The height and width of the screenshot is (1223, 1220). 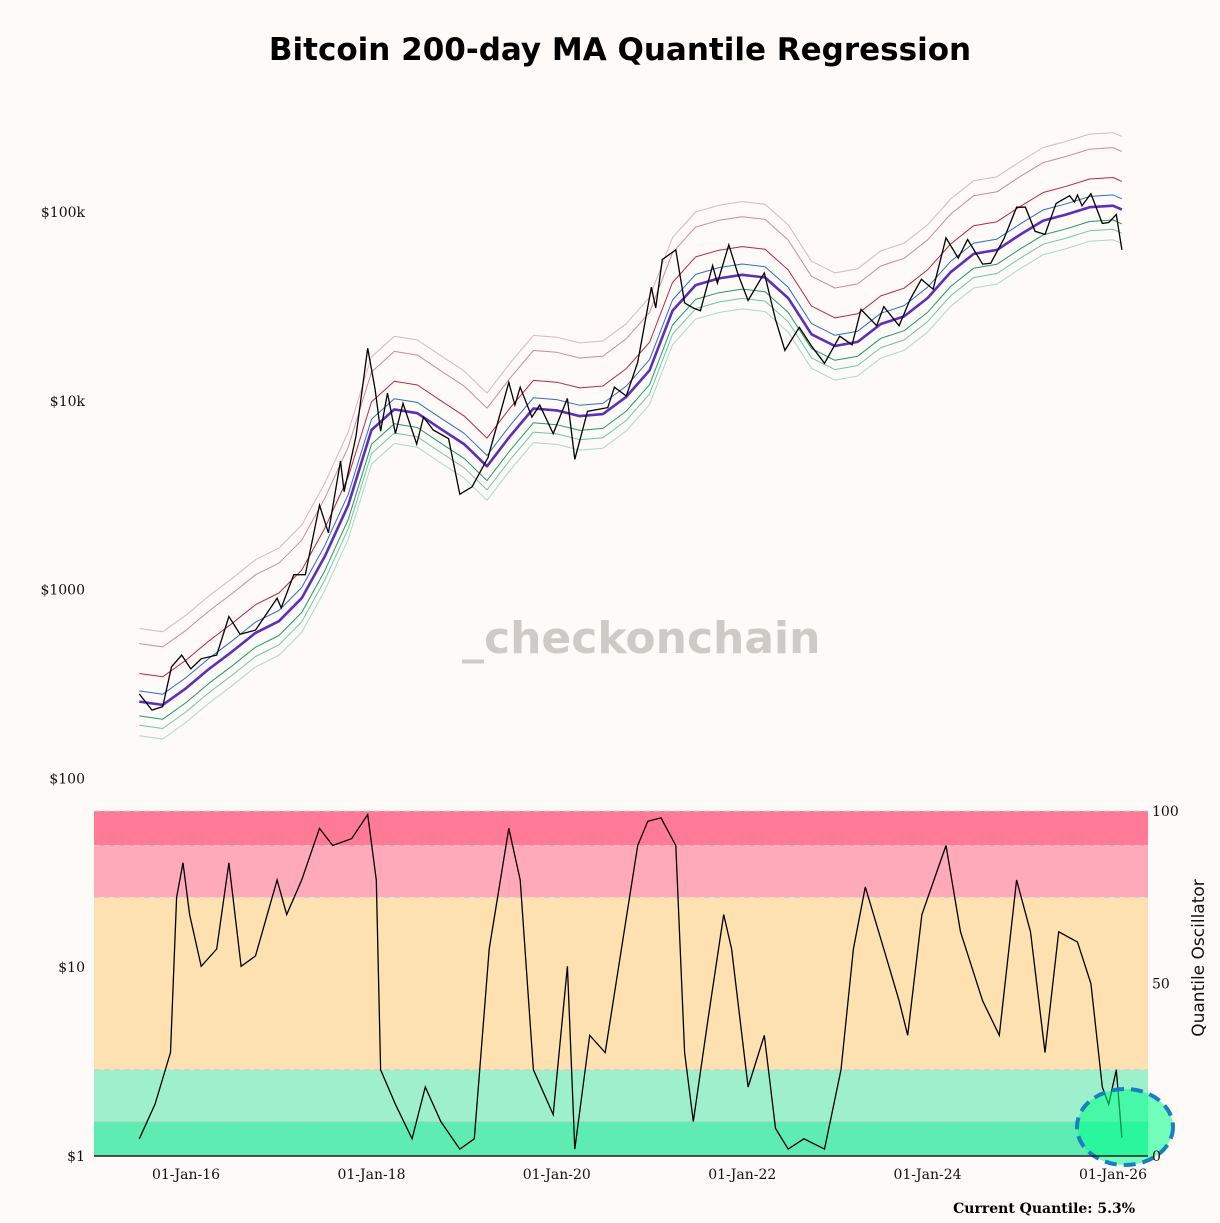 What do you see at coordinates (1165, 812) in the screenshot?
I see `oscillator-tick-label: 100` at bounding box center [1165, 812].